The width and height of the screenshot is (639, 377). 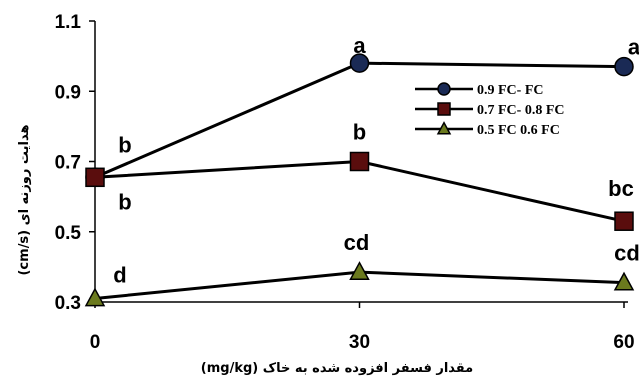 What do you see at coordinates (24, 199) in the screenshot?
I see `y-axis-title: هدایت روزنه ای (cm/s)` at bounding box center [24, 199].